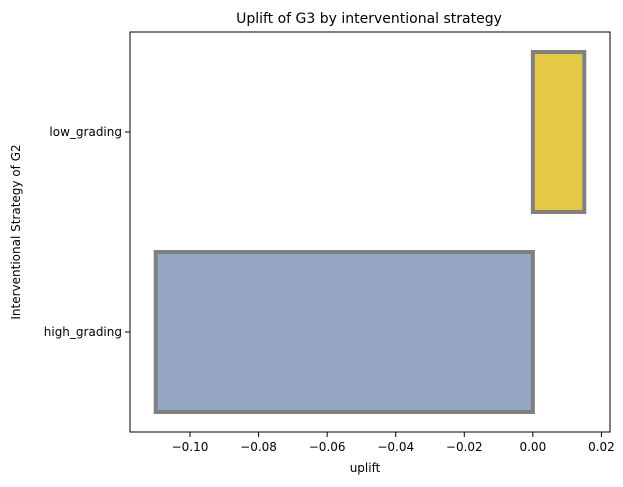  I want to click on y-axis-label: Interventional Strategy of G2, so click(16, 231).